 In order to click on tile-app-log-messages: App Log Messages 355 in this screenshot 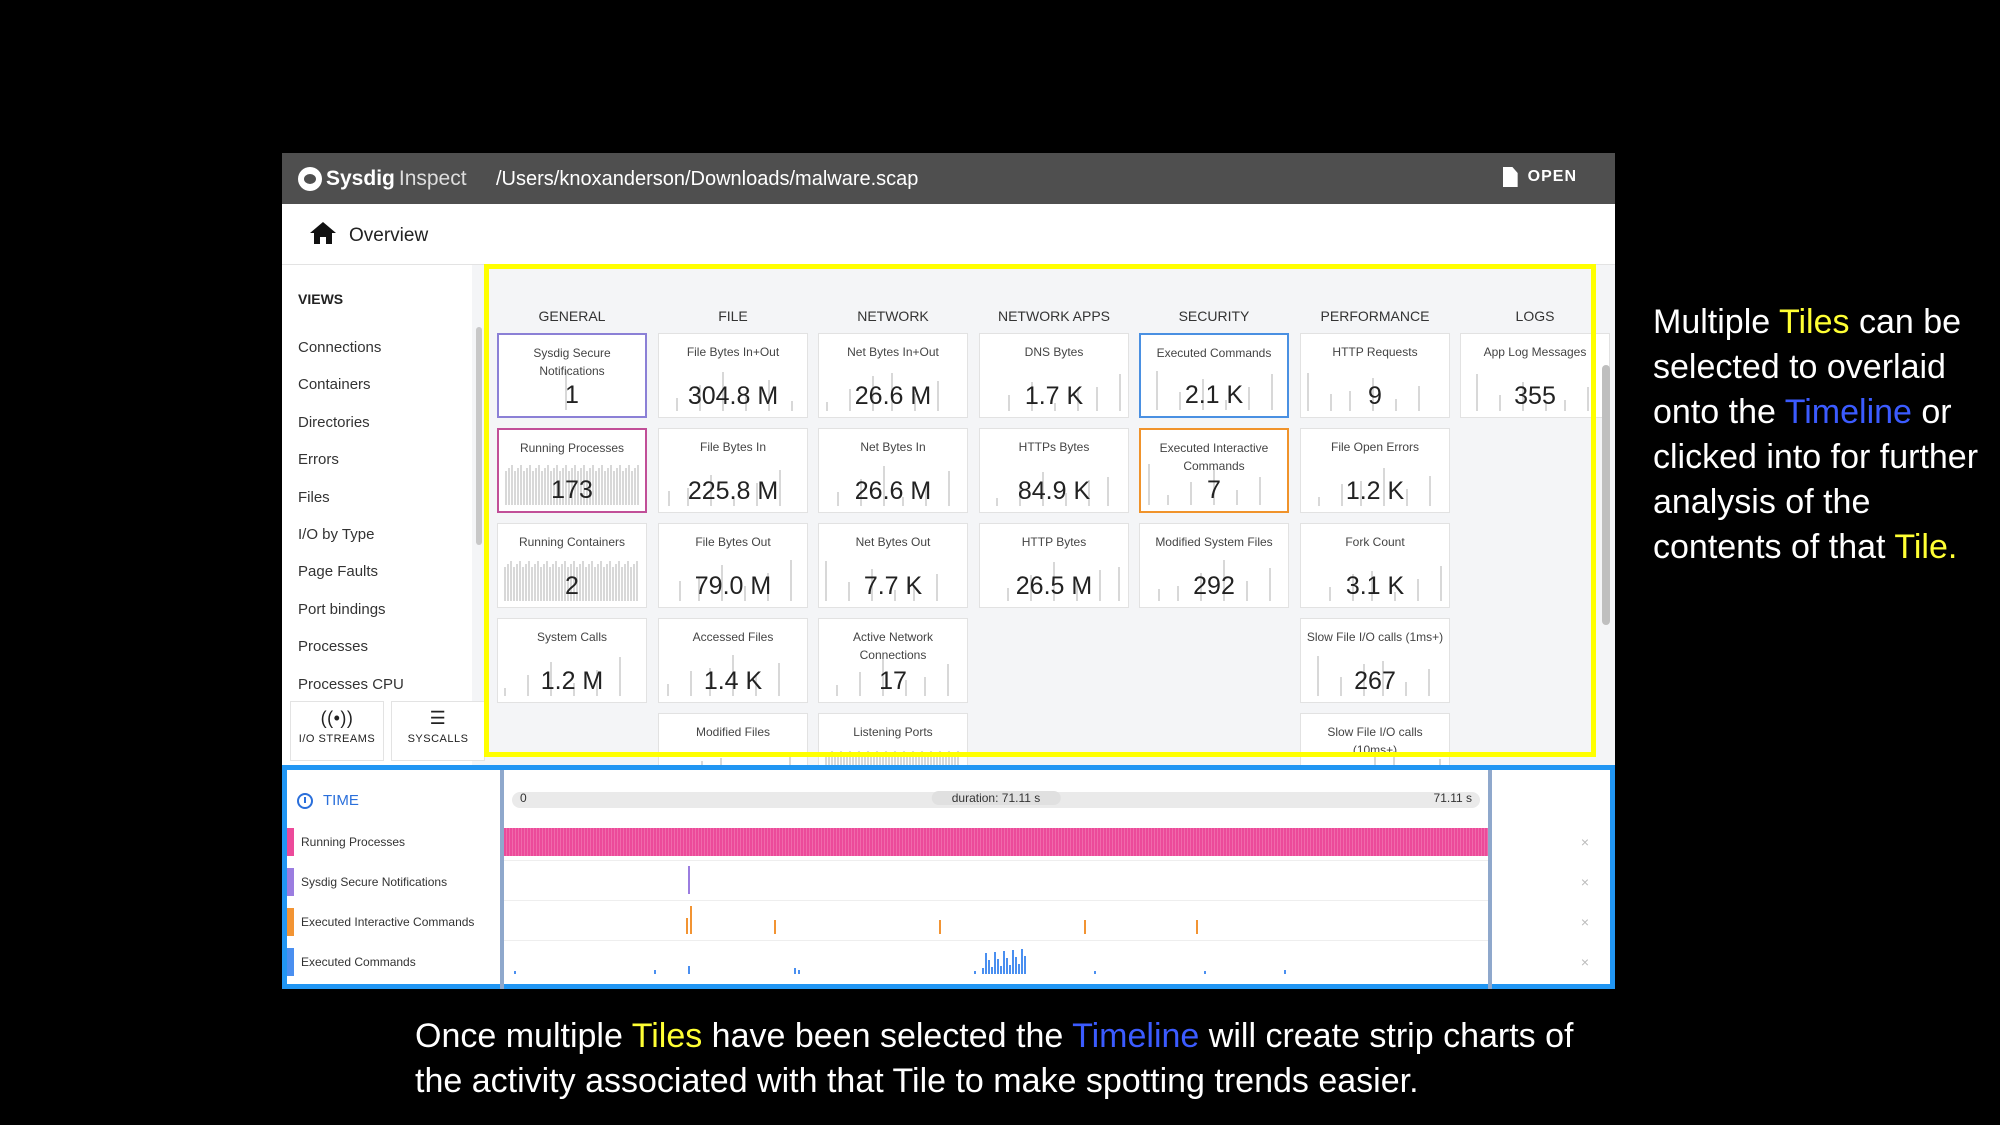, I will do `click(1535, 375)`.